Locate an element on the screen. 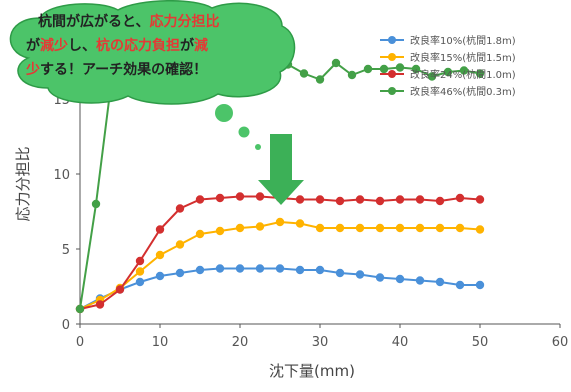  legend-item: 改良率46%(杭間0.3m) is located at coordinates (448, 91).